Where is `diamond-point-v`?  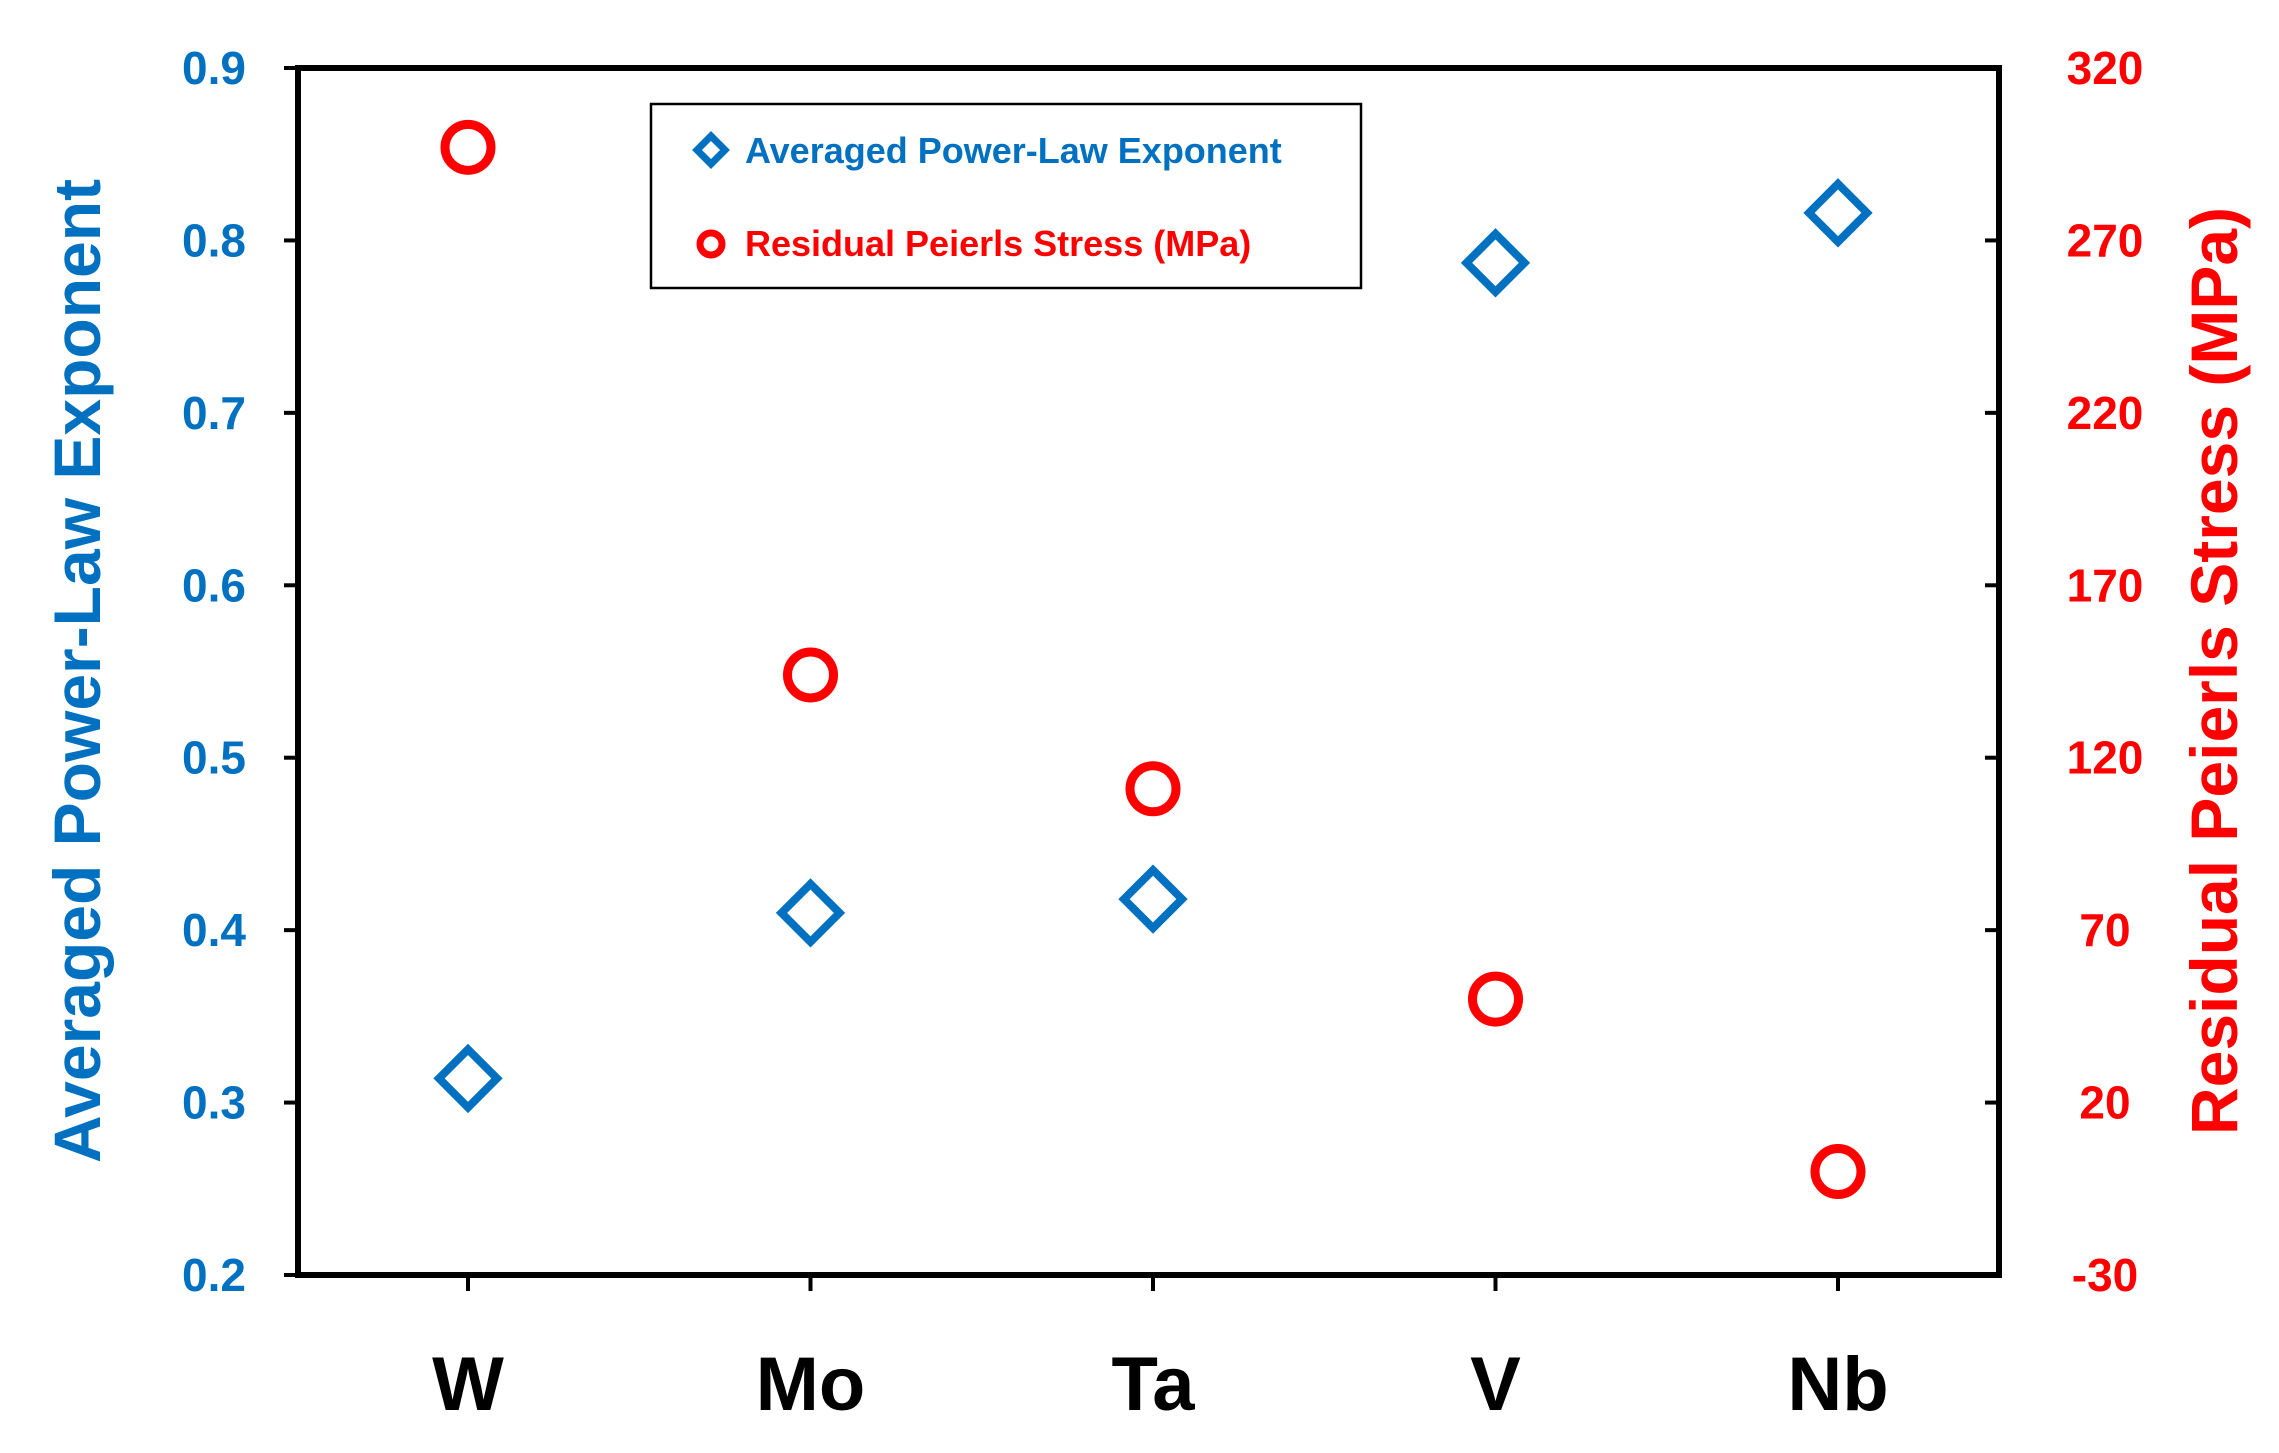
diamond-point-v is located at coordinates (1495, 263).